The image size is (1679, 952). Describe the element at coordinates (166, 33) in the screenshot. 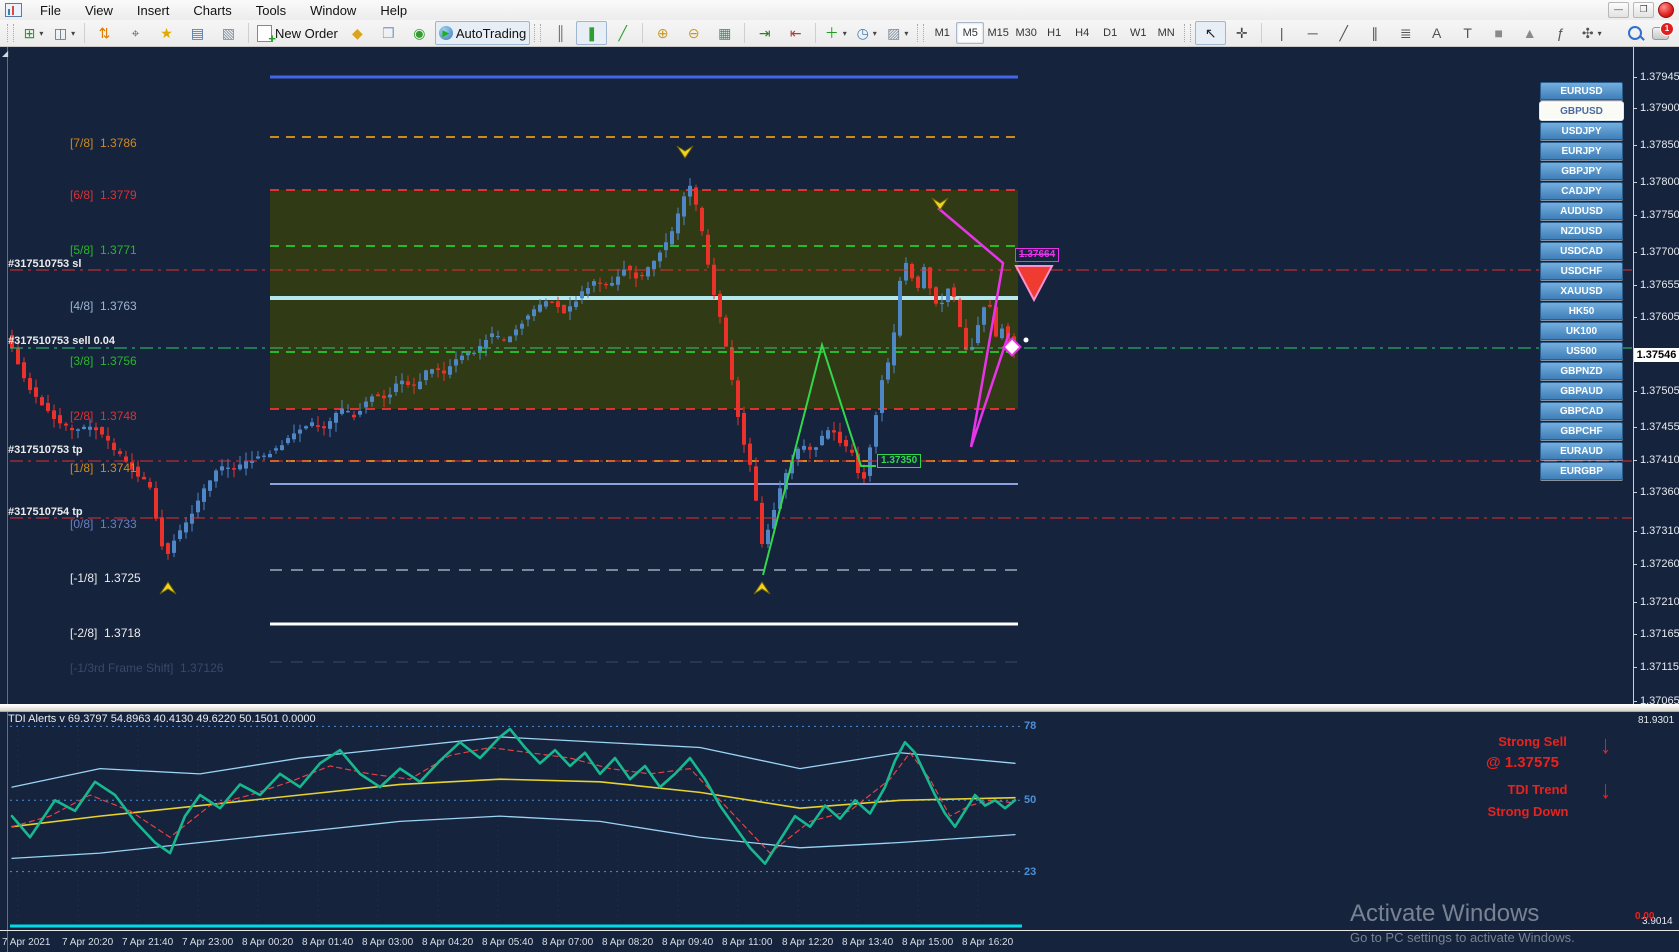

I see `navigator-button: ★` at that location.